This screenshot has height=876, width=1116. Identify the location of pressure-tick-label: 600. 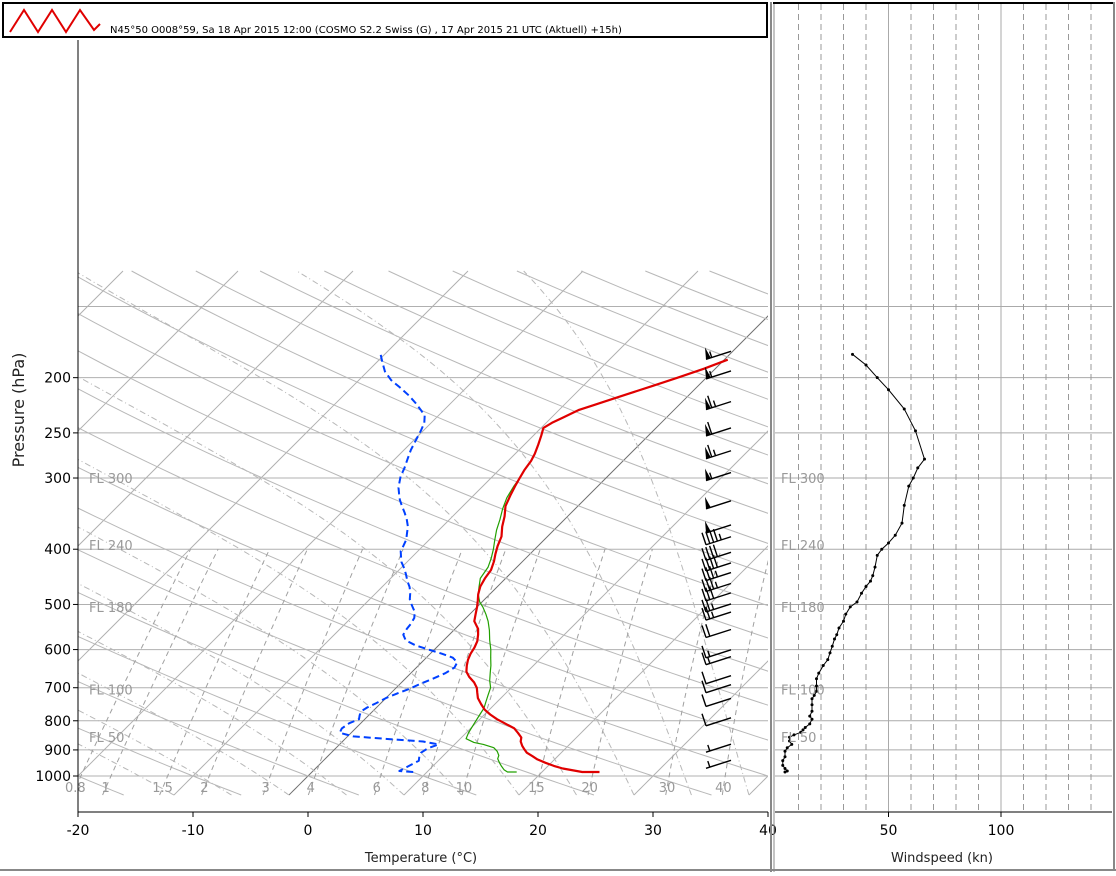
(57, 651).